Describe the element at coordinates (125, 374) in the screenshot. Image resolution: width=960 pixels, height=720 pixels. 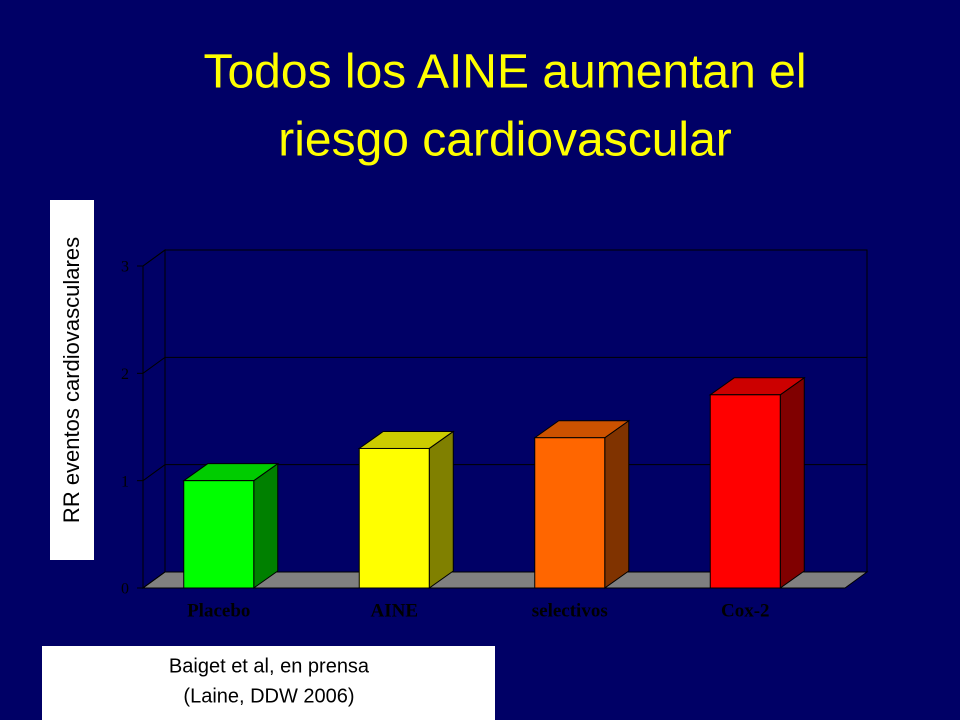
I see `y-tick-label: 2` at that location.